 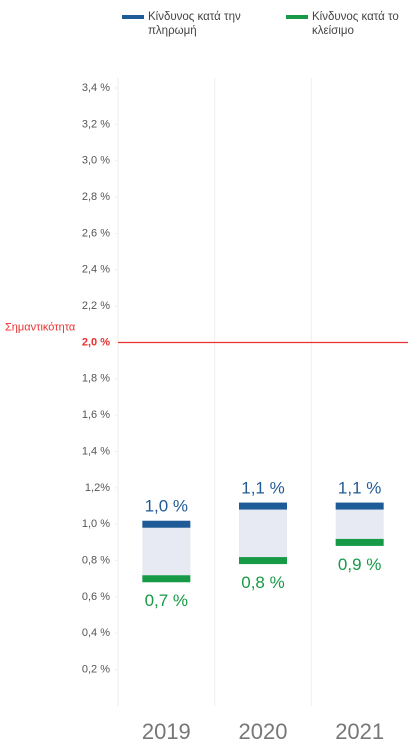 I want to click on y-tick-label: 0,8 %, so click(x=96, y=560).